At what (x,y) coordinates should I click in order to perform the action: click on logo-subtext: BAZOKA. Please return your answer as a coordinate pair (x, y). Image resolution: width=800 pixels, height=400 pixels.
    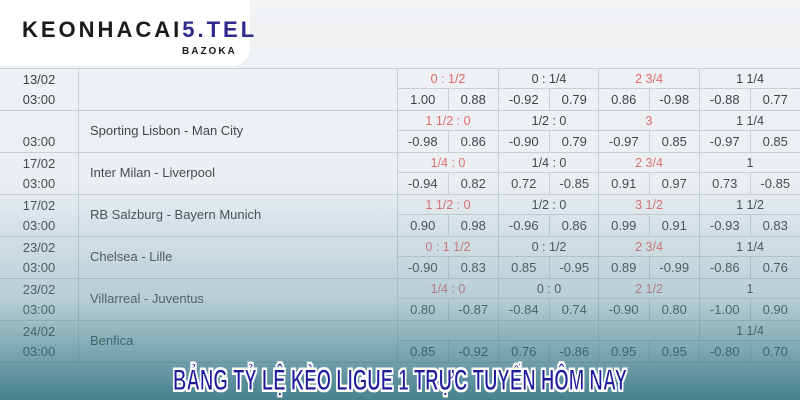
    Looking at the image, I should click on (209, 51).